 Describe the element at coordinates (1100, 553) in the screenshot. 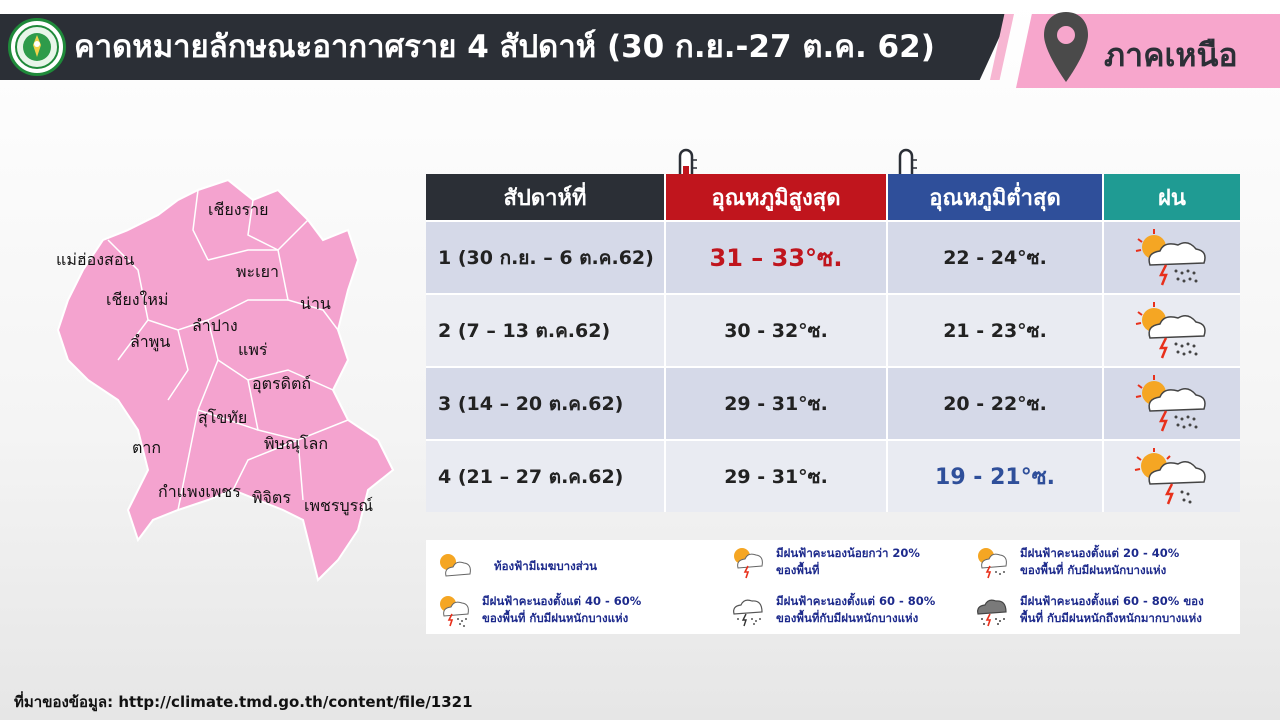

I see `legend-line-1: มีฝนฟ้าคะนองตั้งแต่ 20 - 40%` at that location.